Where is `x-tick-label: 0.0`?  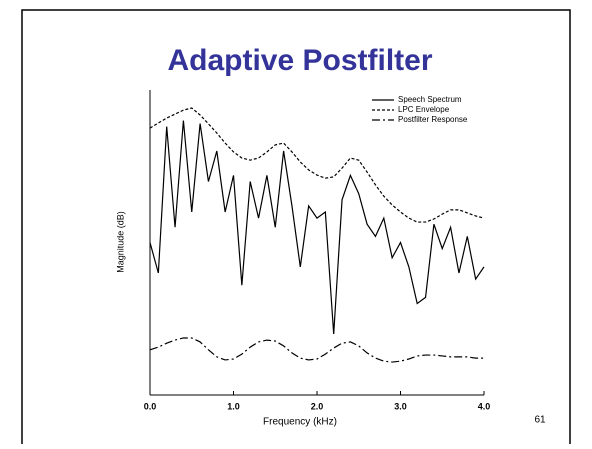
x-tick-label: 0.0 is located at coordinates (150, 406).